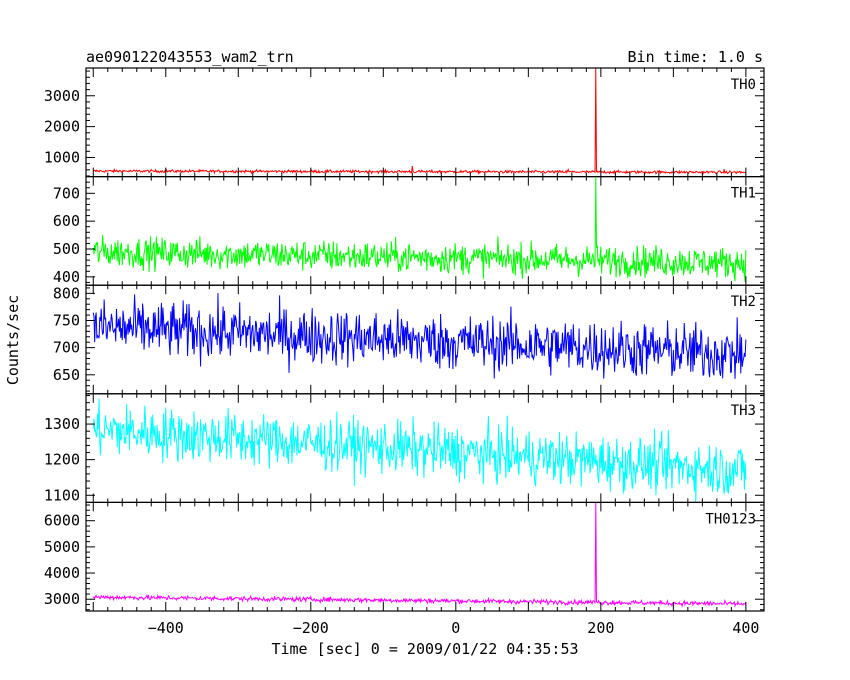  What do you see at coordinates (745, 628) in the screenshot?
I see `x-tick-label: 400` at bounding box center [745, 628].